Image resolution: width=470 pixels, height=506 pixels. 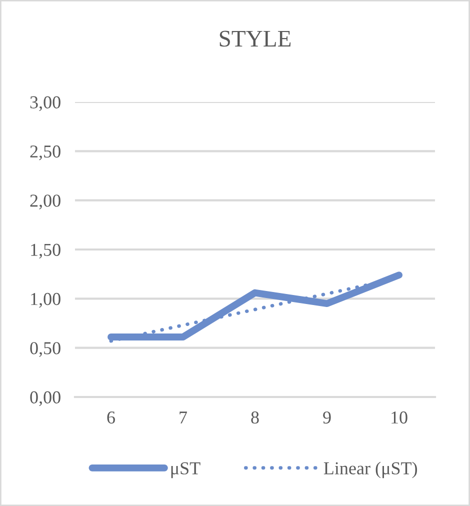 I want to click on x-tick-label: 8, so click(x=255, y=417).